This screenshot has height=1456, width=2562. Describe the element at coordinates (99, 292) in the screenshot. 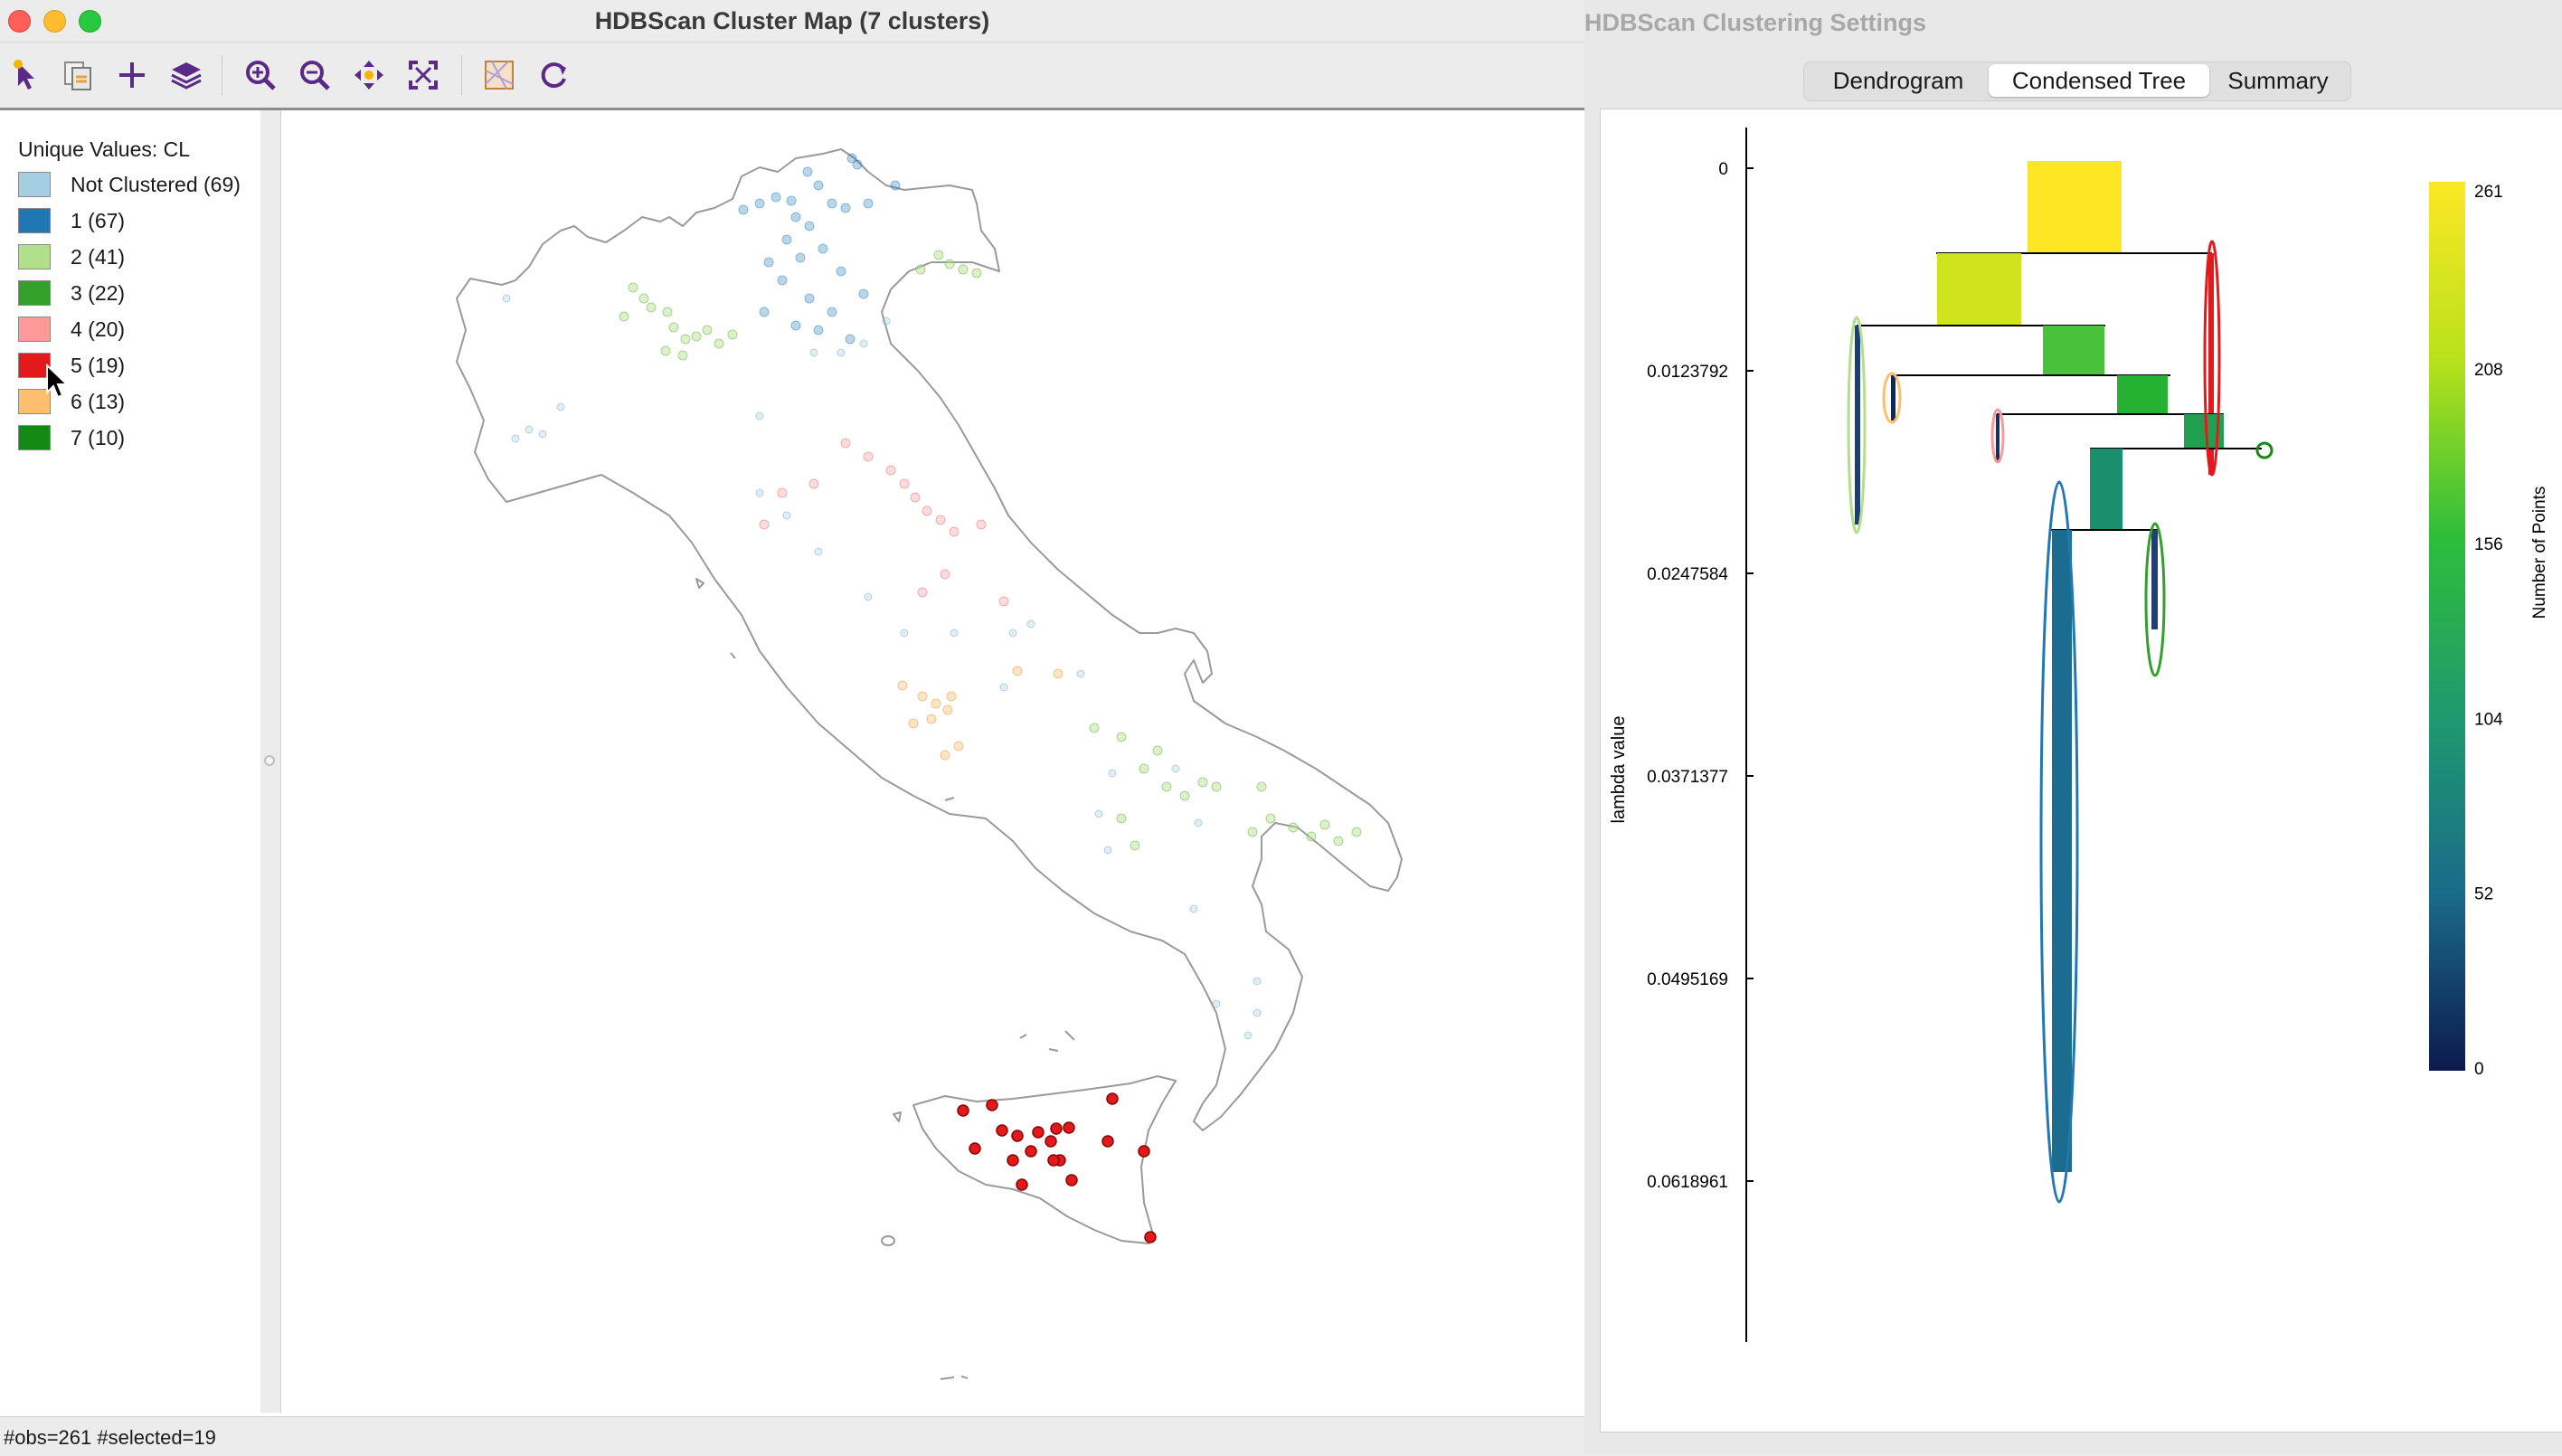

I see `legend-label: 3 (22)` at that location.